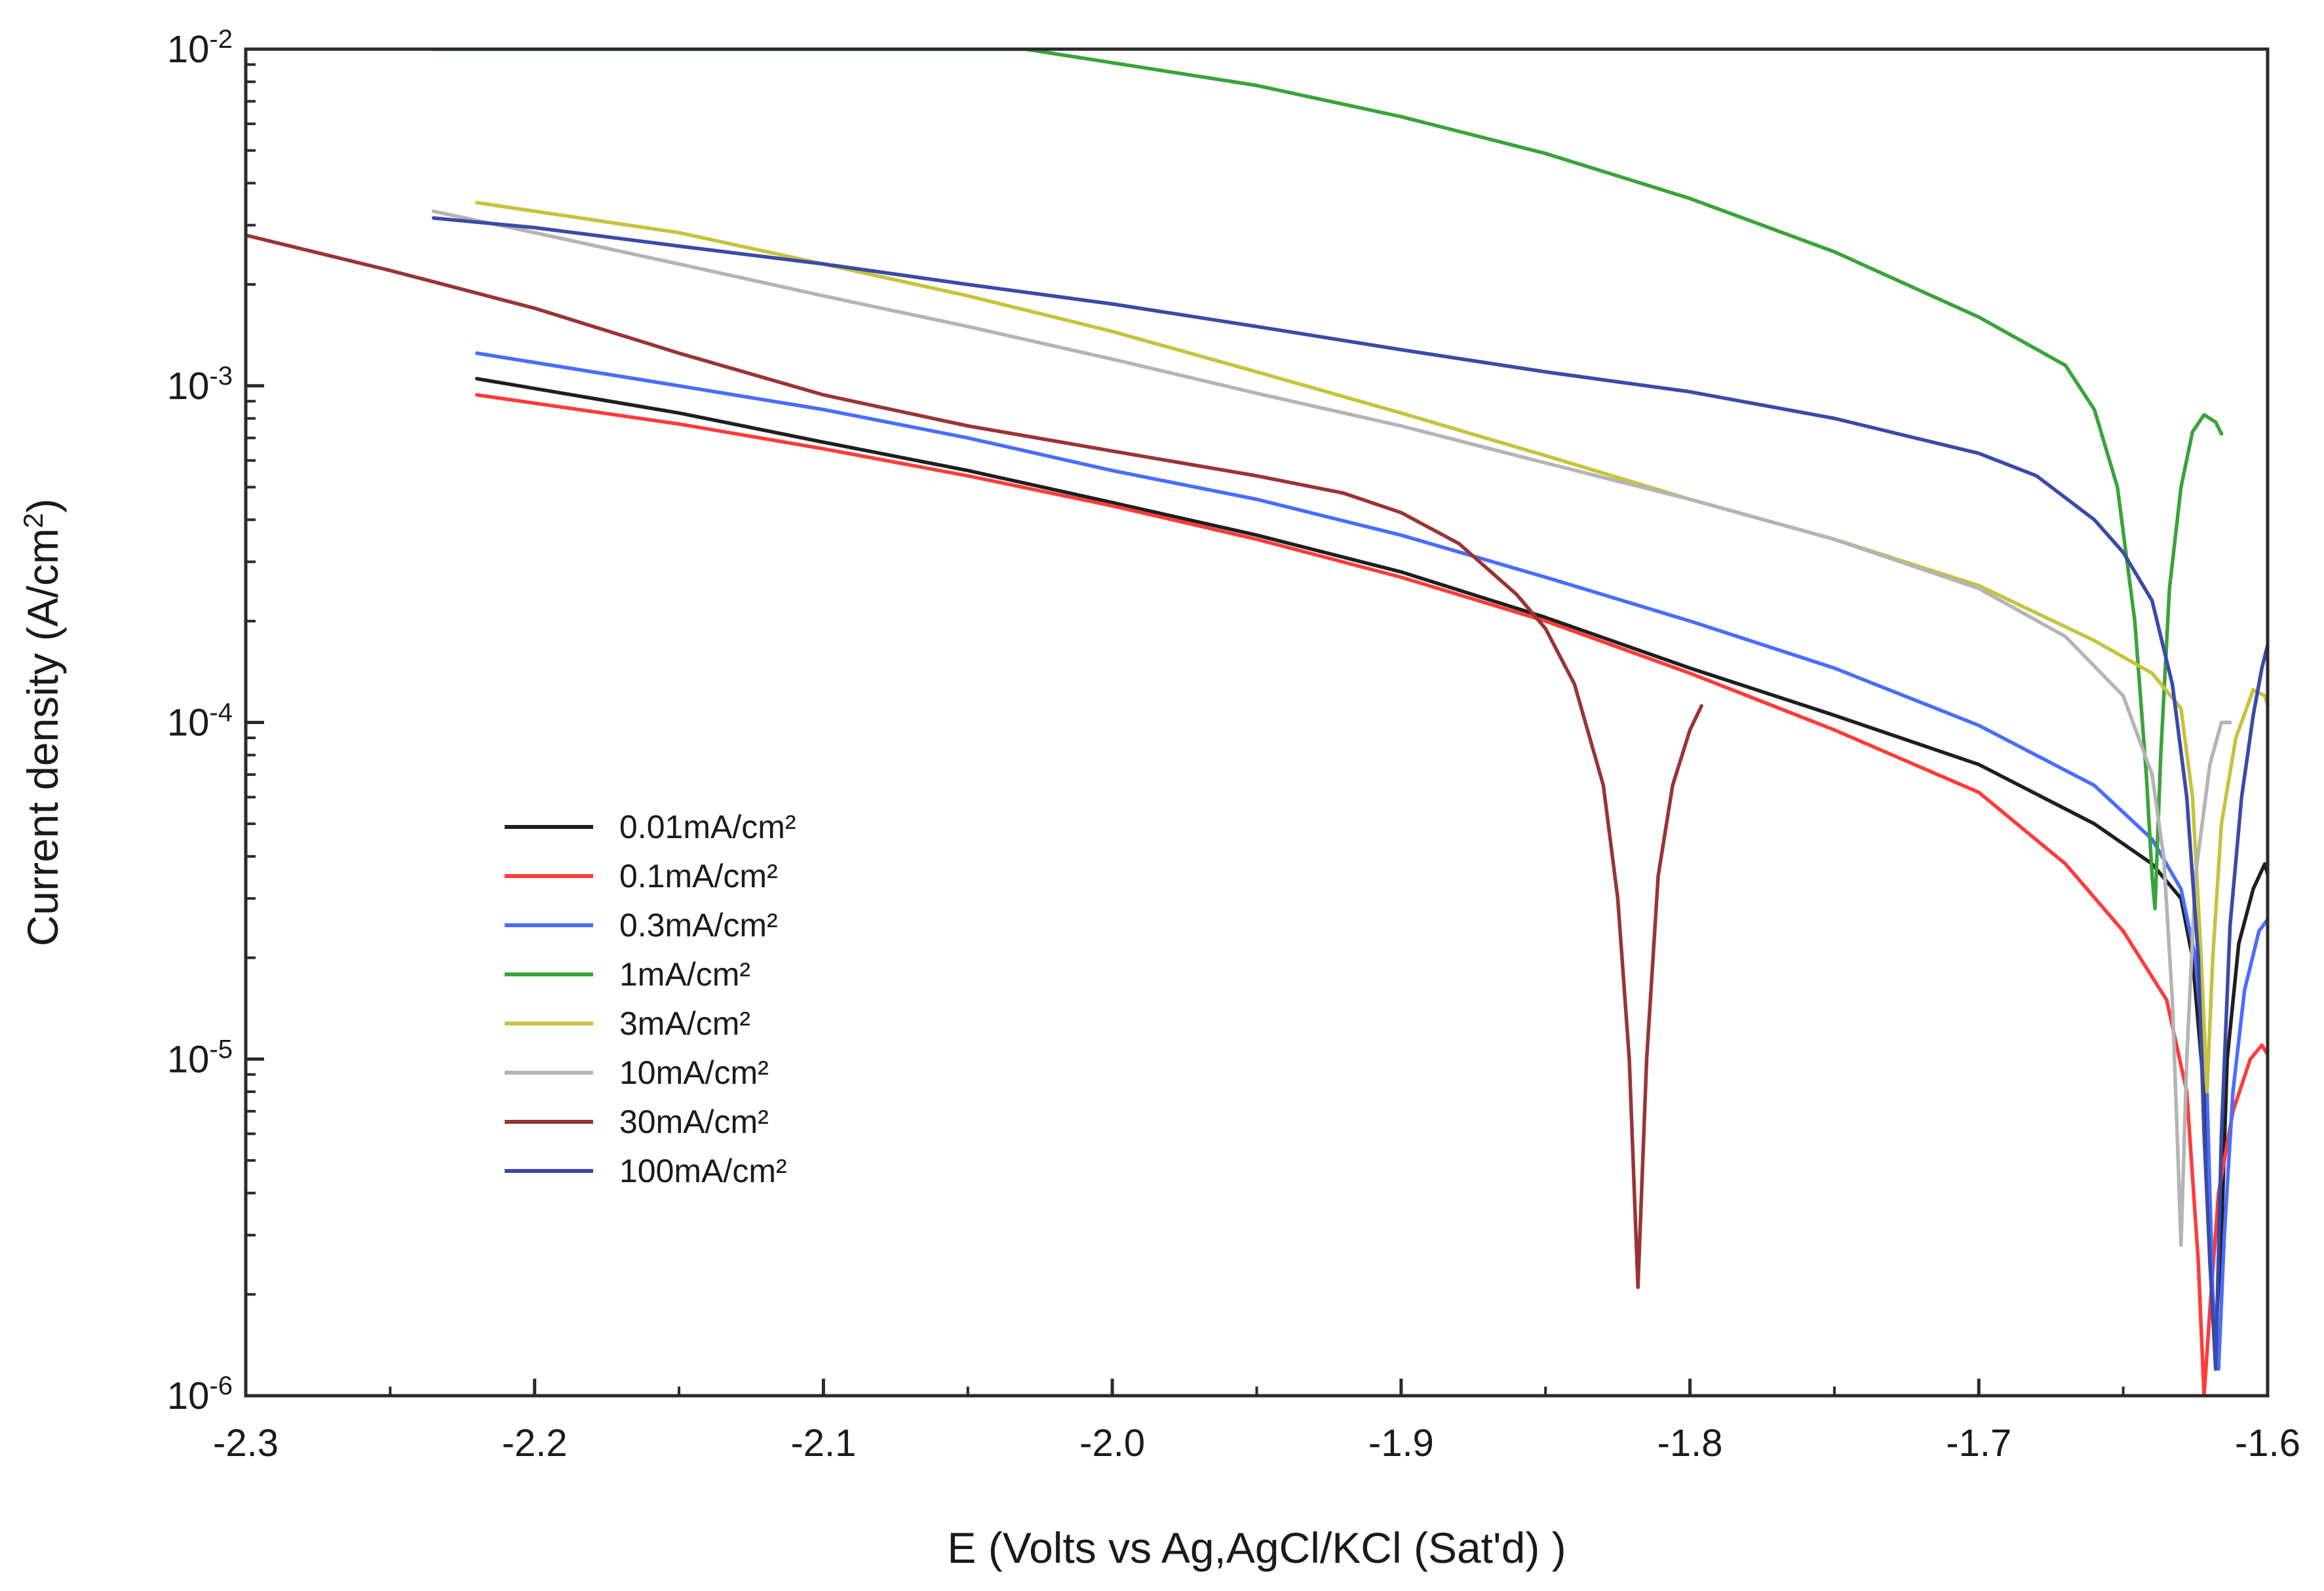 The height and width of the screenshot is (1591, 2324). Describe the element at coordinates (200, 1394) in the screenshot. I see `y-tick-label: 10⁻⁶` at that location.